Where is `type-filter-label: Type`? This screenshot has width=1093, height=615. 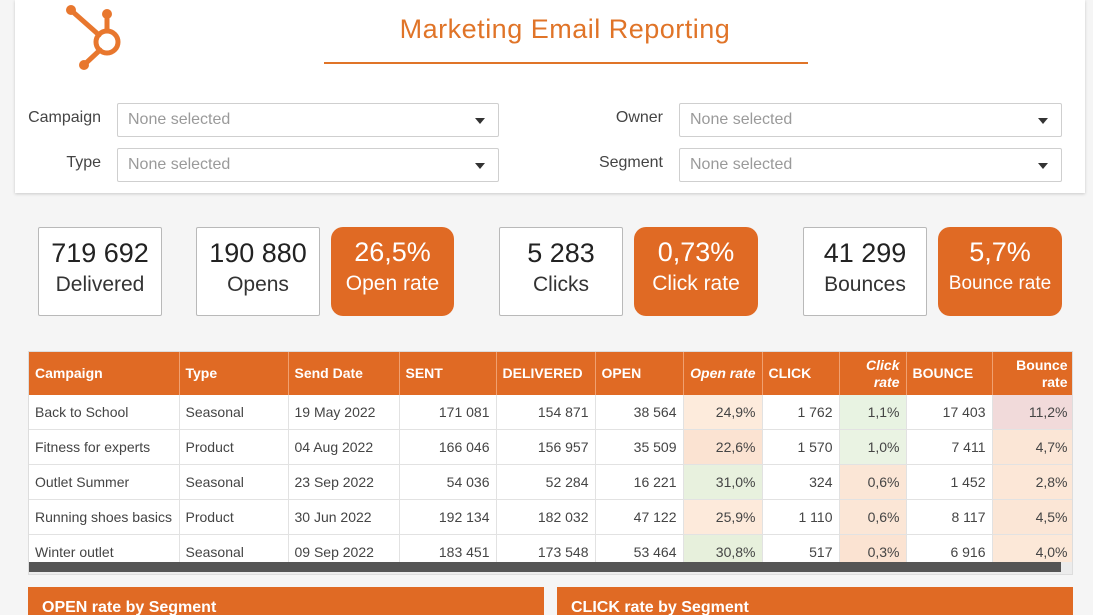 type-filter-label: Type is located at coordinates (83, 162).